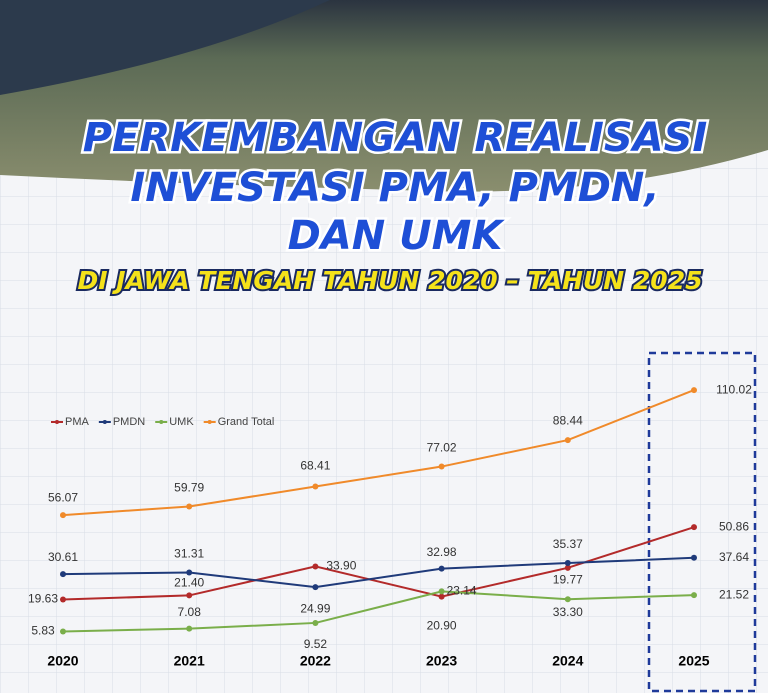 This screenshot has height=697, width=768. What do you see at coordinates (702, 522) in the screenshot?
I see `highlight-box` at bounding box center [702, 522].